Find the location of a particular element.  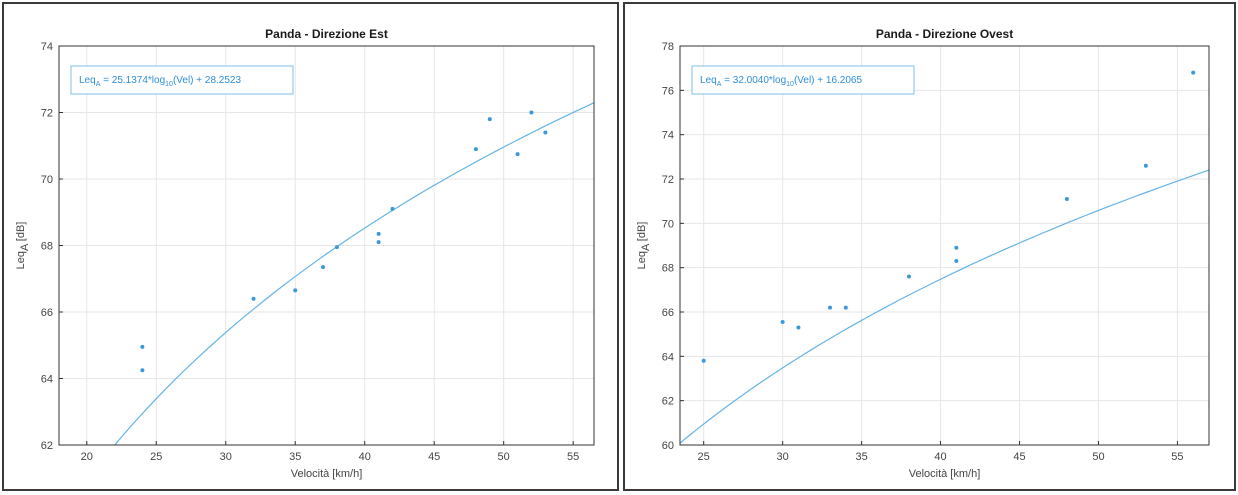

chart-title: Panda - Direzione Est is located at coordinates (326, 34).